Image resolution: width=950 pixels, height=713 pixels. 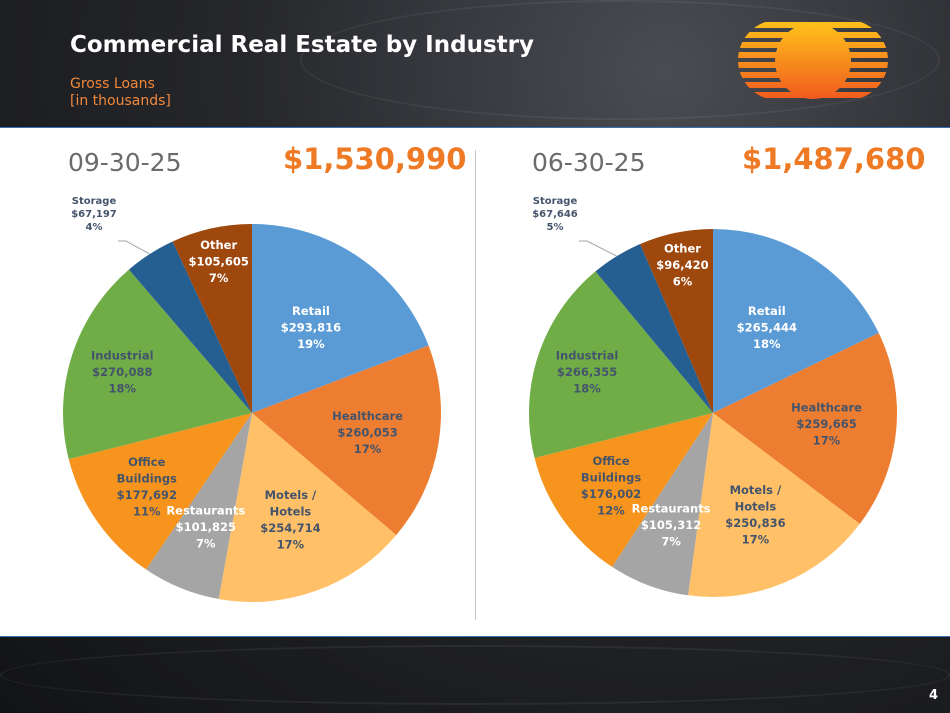 I want to click on slice-label-line: $105,605, so click(x=218, y=262).